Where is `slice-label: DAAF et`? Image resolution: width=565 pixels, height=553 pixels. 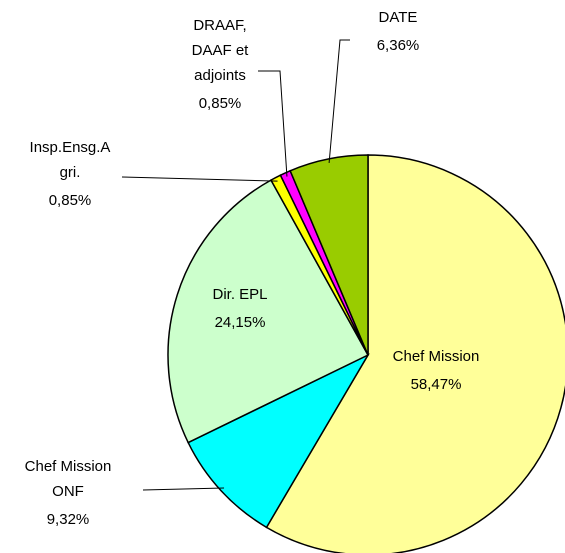 slice-label: DAAF et is located at coordinates (221, 50).